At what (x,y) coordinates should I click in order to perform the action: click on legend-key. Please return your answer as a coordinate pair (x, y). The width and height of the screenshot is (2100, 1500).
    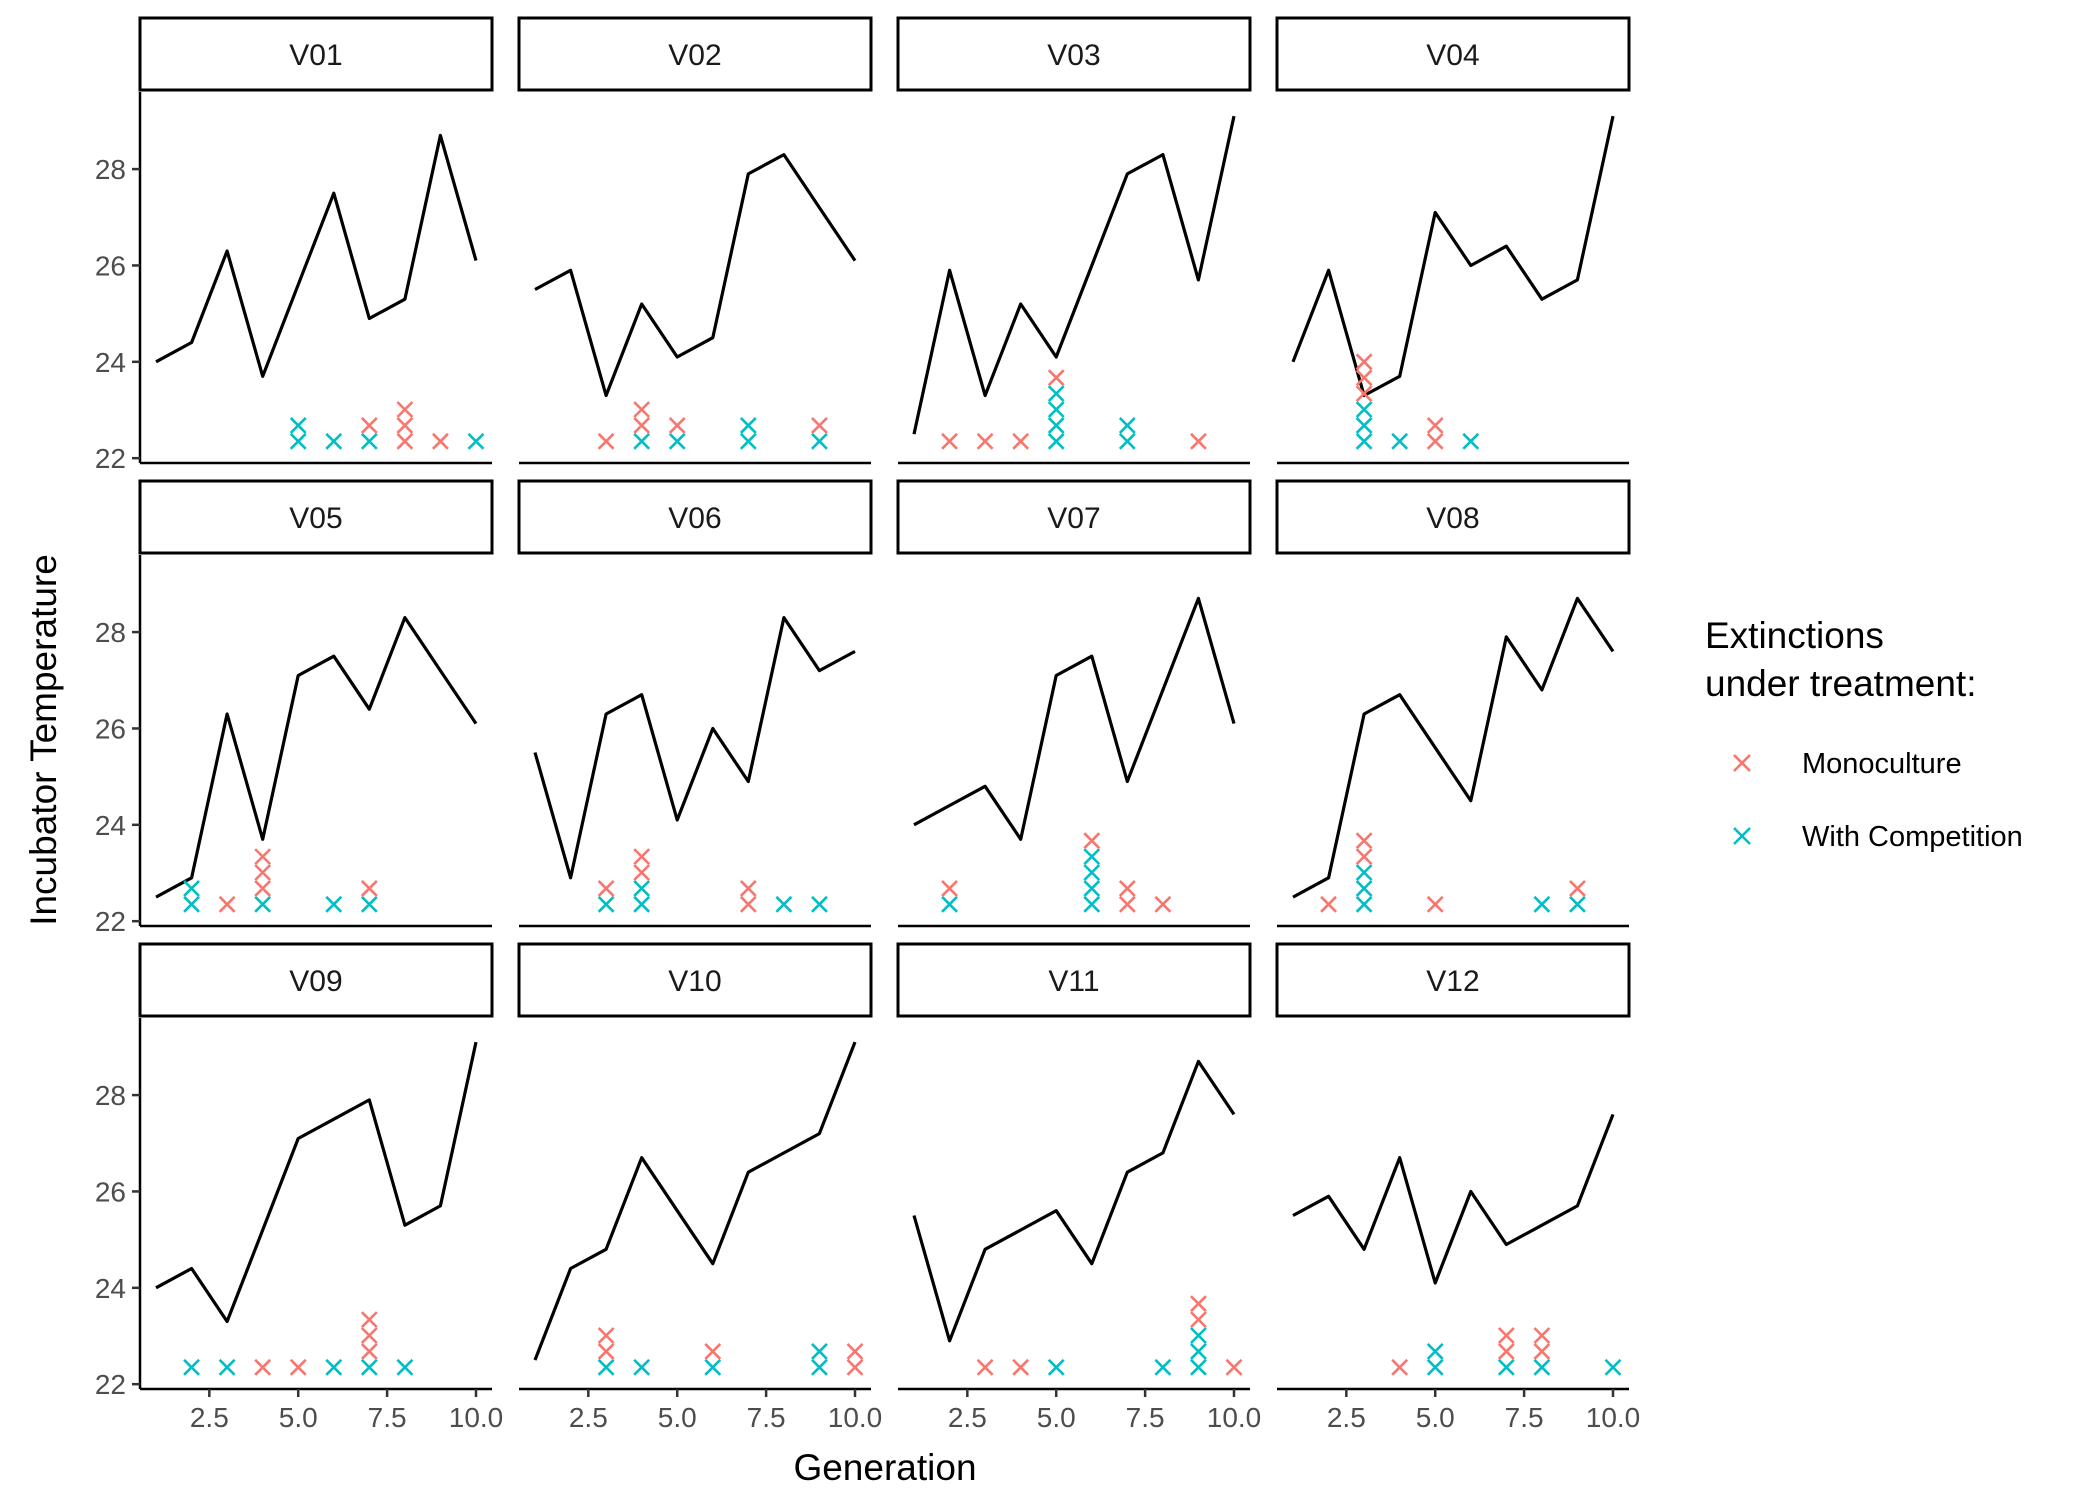
    Looking at the image, I should click on (1742, 836).